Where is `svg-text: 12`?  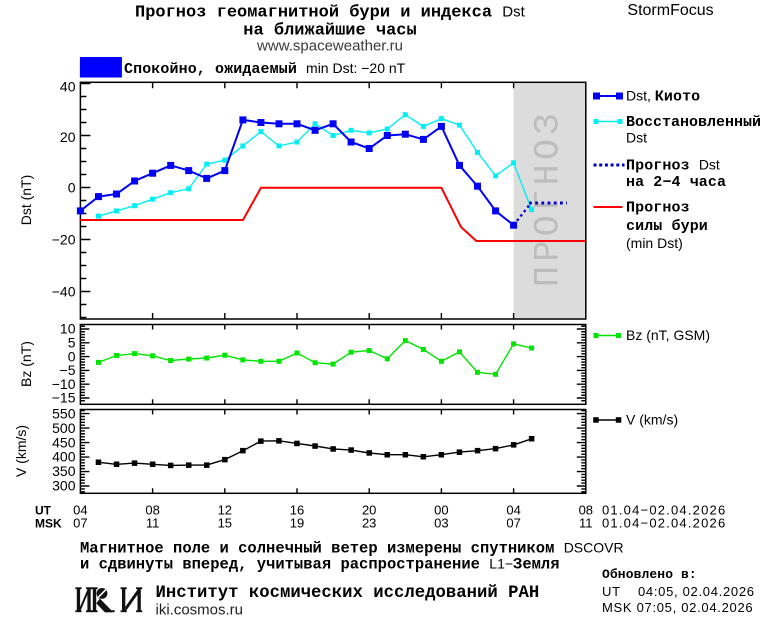
svg-text: 12 is located at coordinates (225, 510).